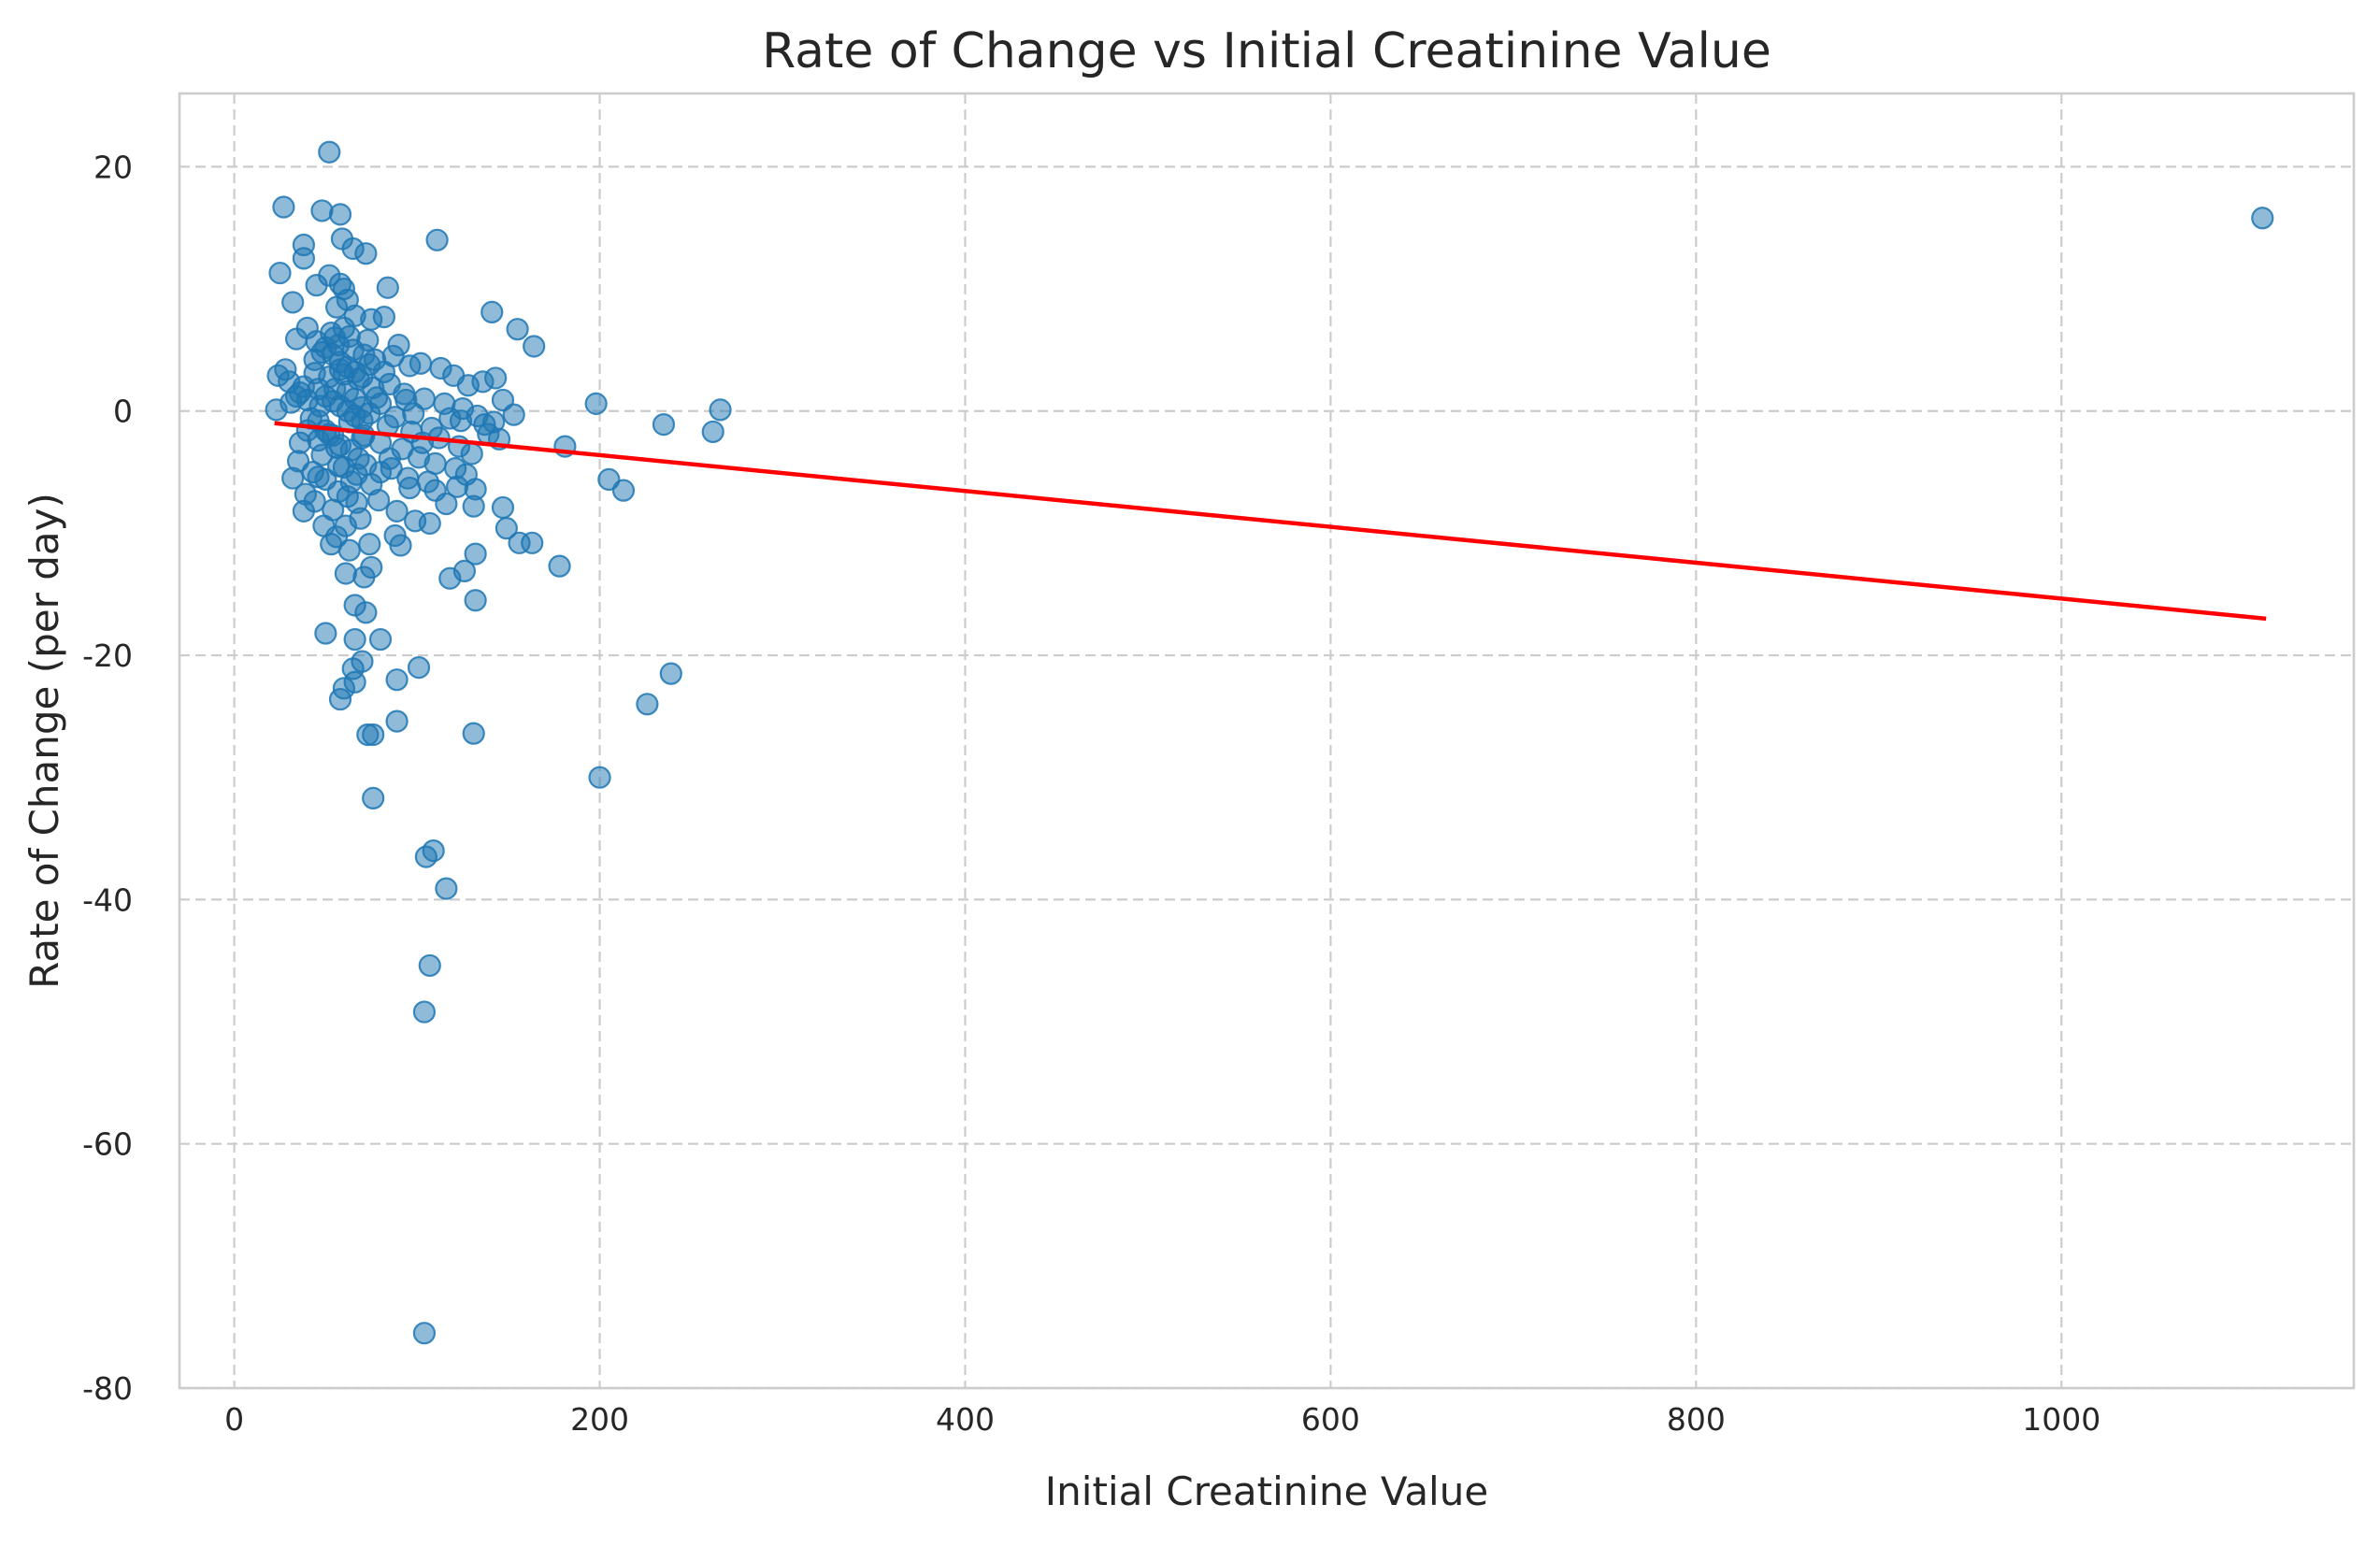  I want to click on y-tick-label: -80, so click(107, 1388).